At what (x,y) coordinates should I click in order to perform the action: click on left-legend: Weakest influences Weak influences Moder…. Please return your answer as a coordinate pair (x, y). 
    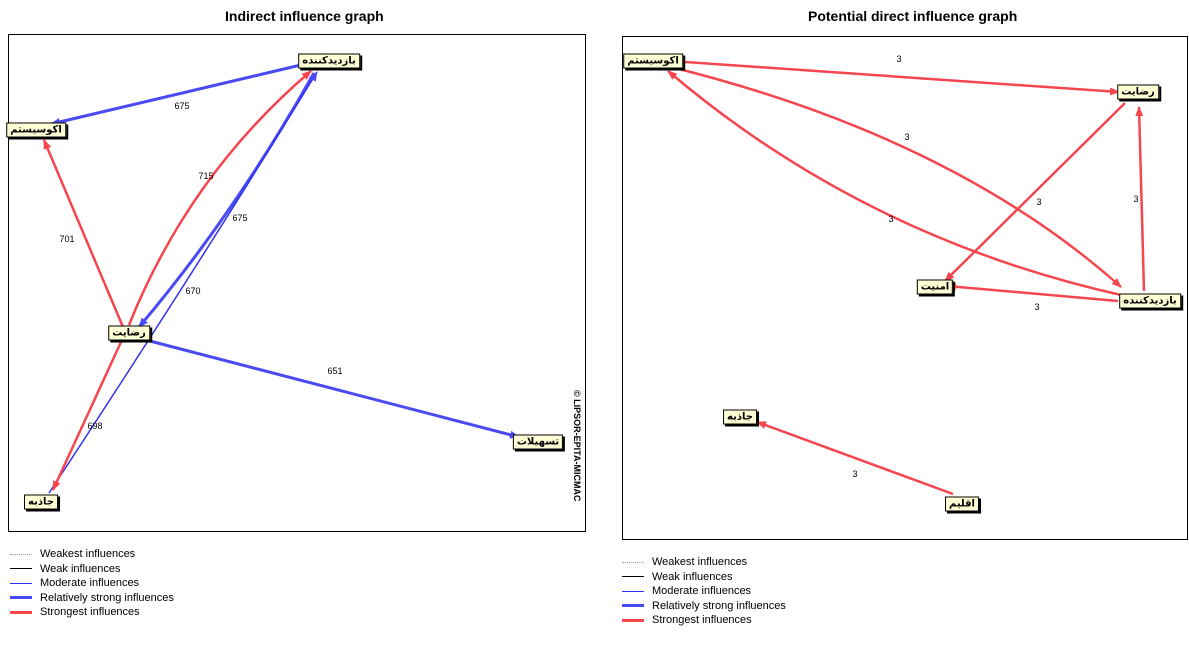
    Looking at the image, I should click on (92, 583).